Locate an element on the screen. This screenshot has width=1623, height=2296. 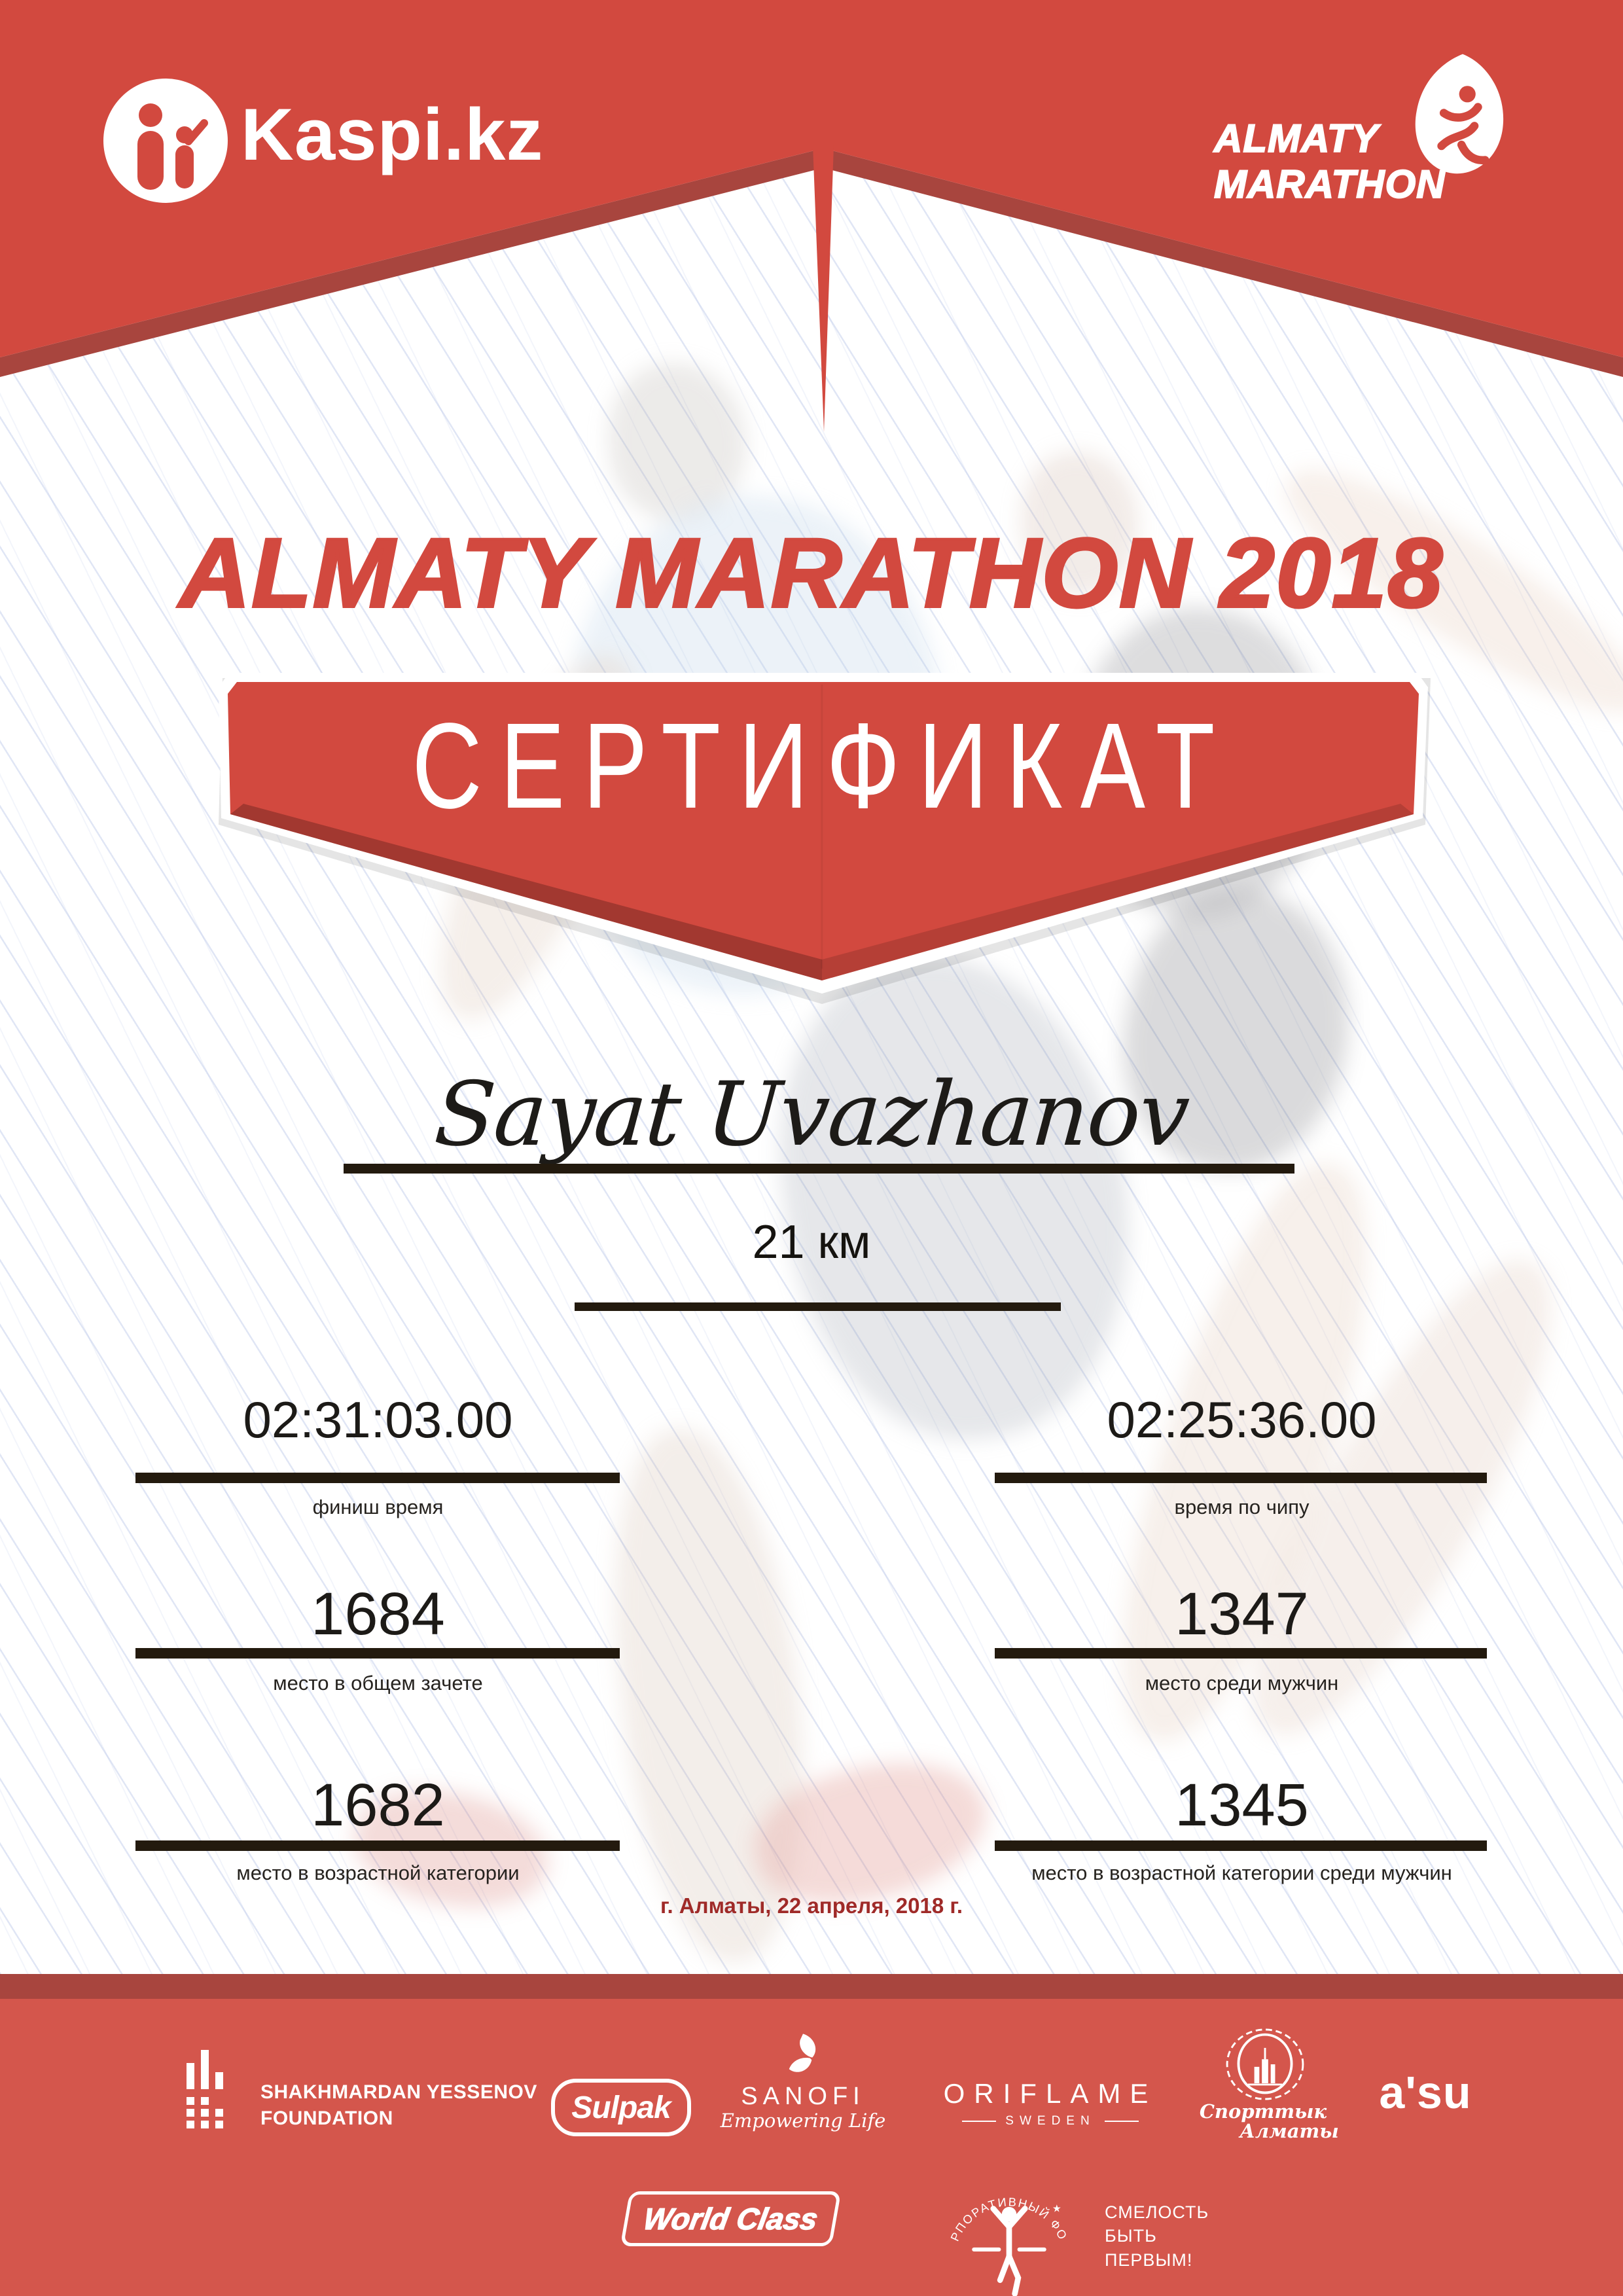
teardrop-runner-icon is located at coordinates (1459, 114).